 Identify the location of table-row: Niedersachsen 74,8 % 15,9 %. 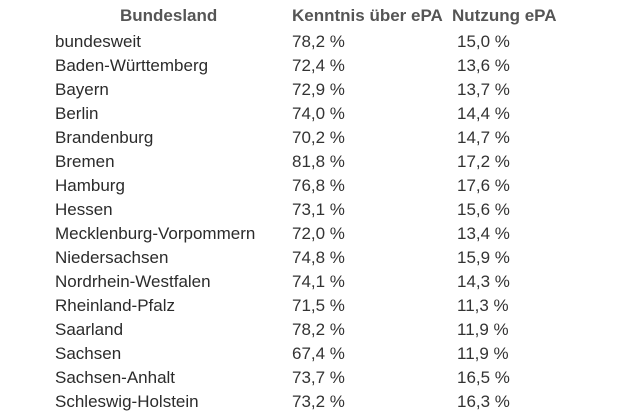
(315, 258).